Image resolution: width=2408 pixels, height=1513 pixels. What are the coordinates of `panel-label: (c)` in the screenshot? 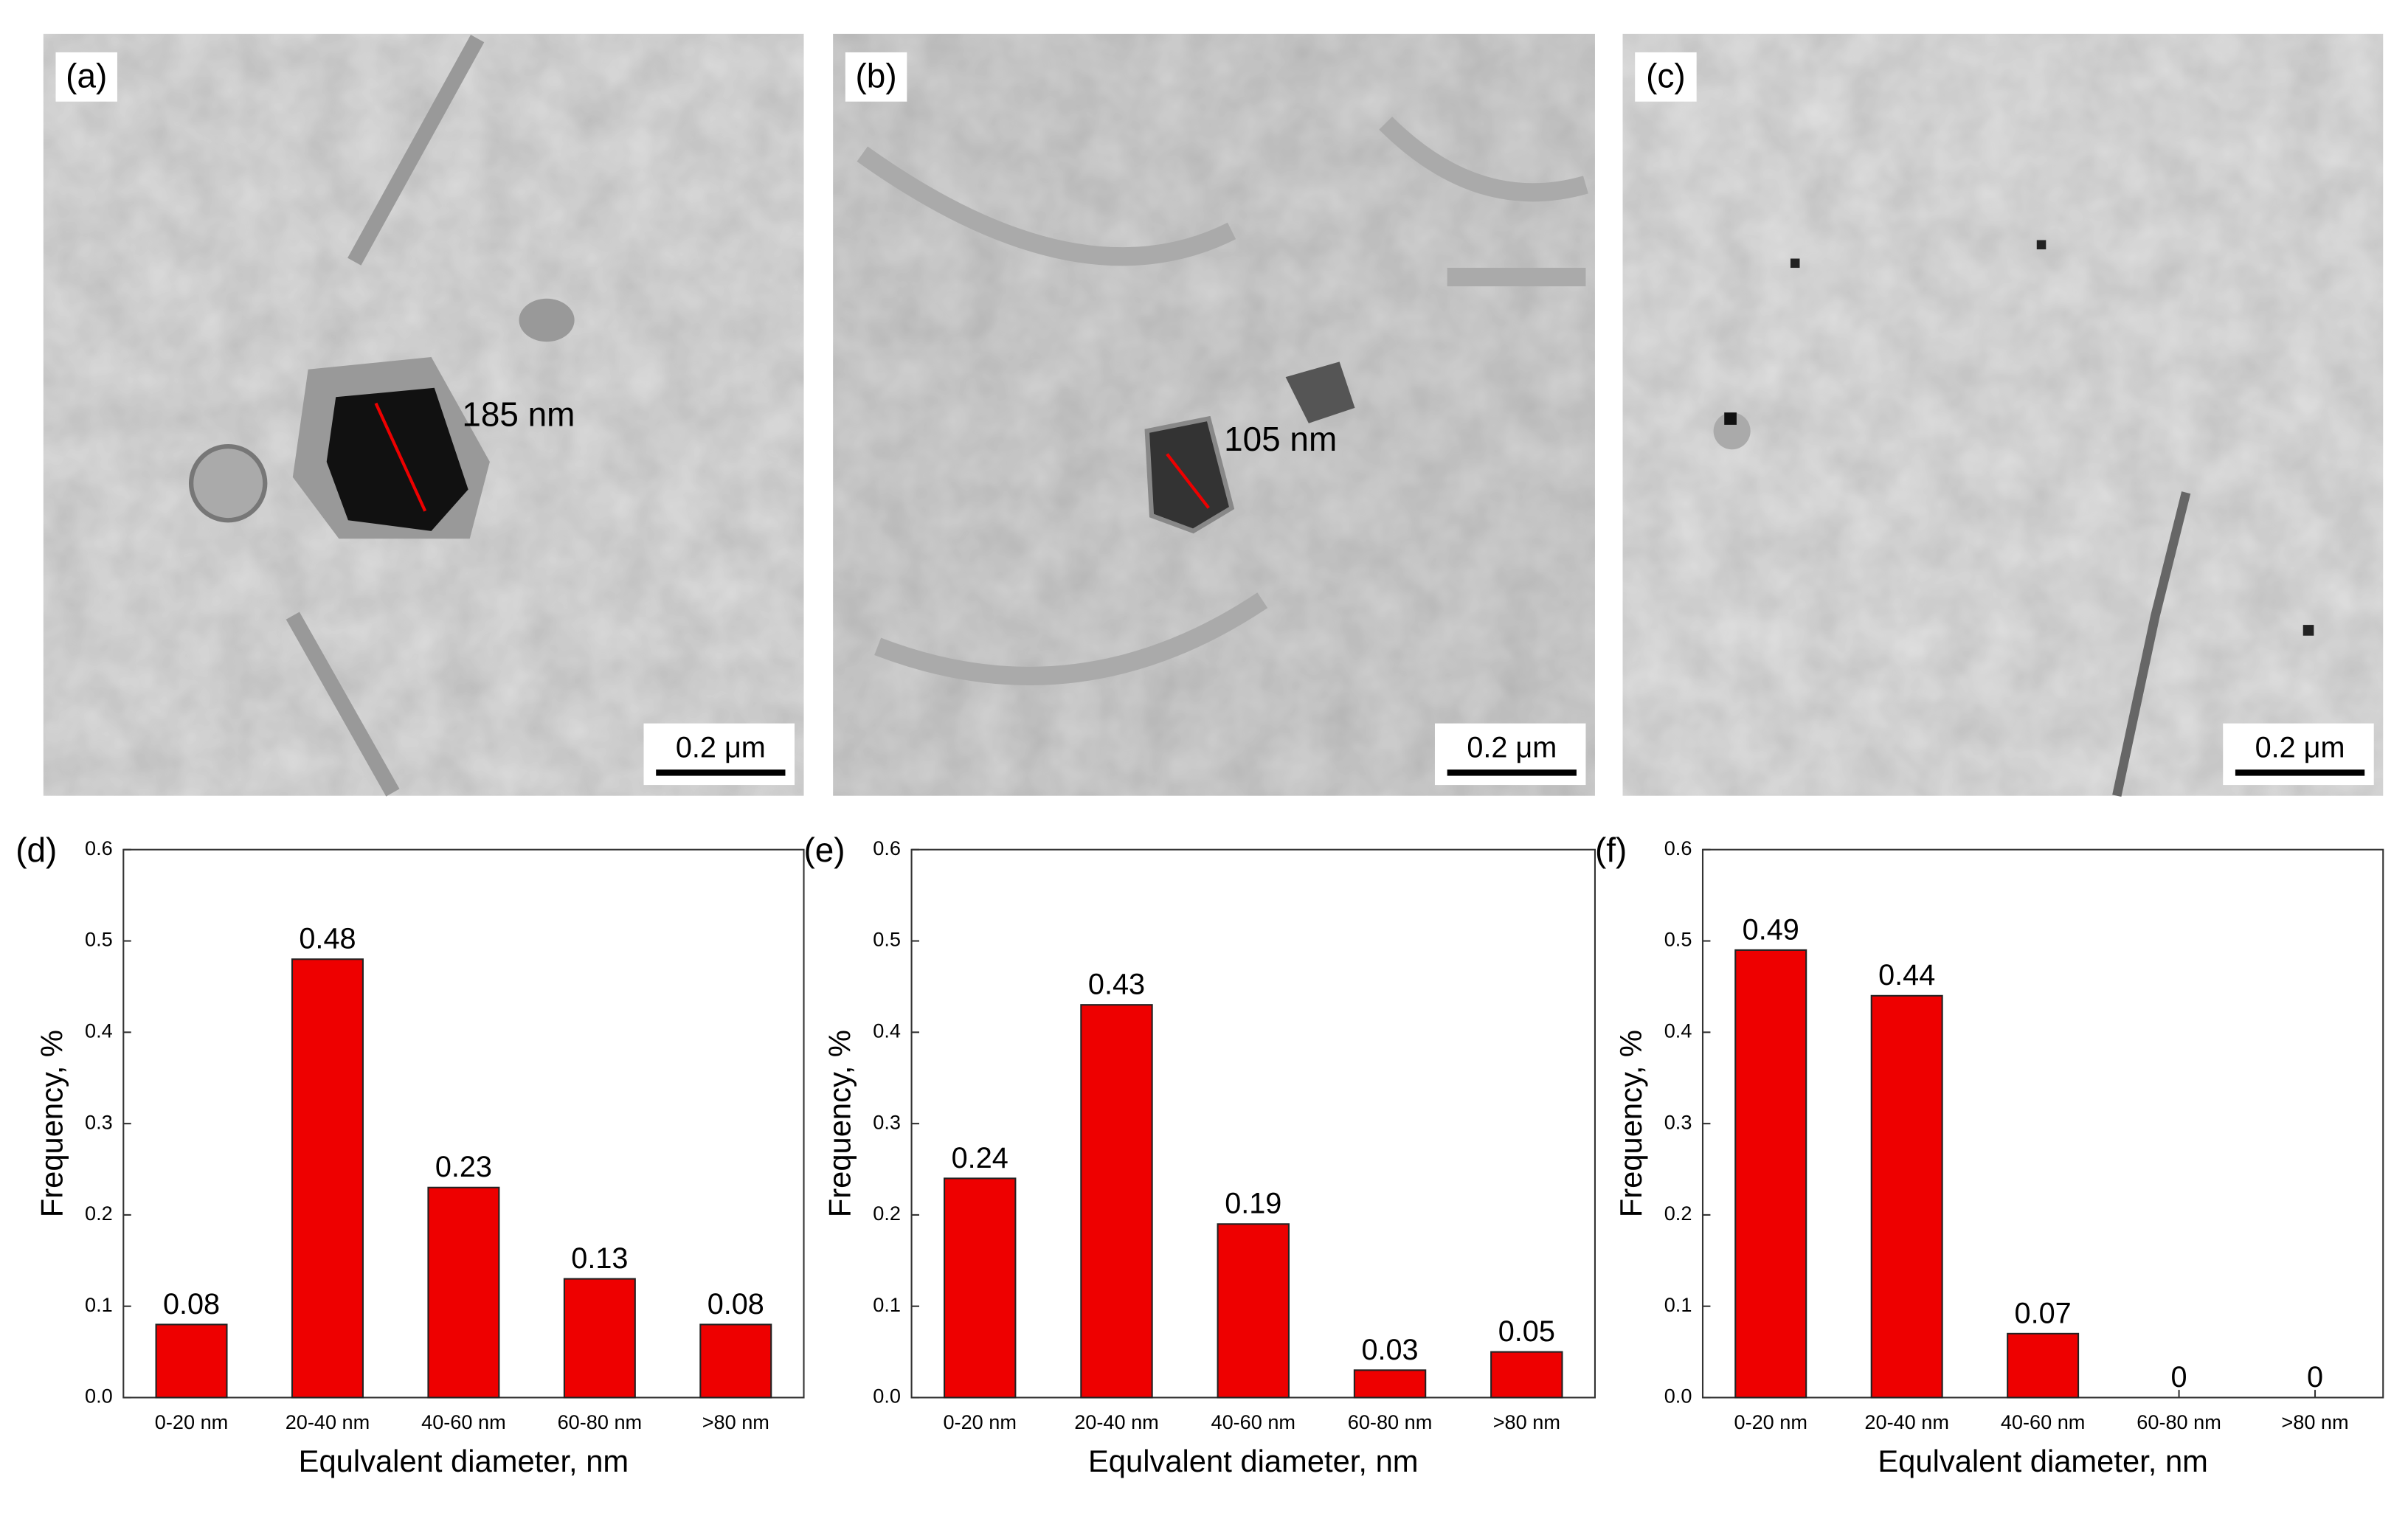 It's located at (1666, 76).